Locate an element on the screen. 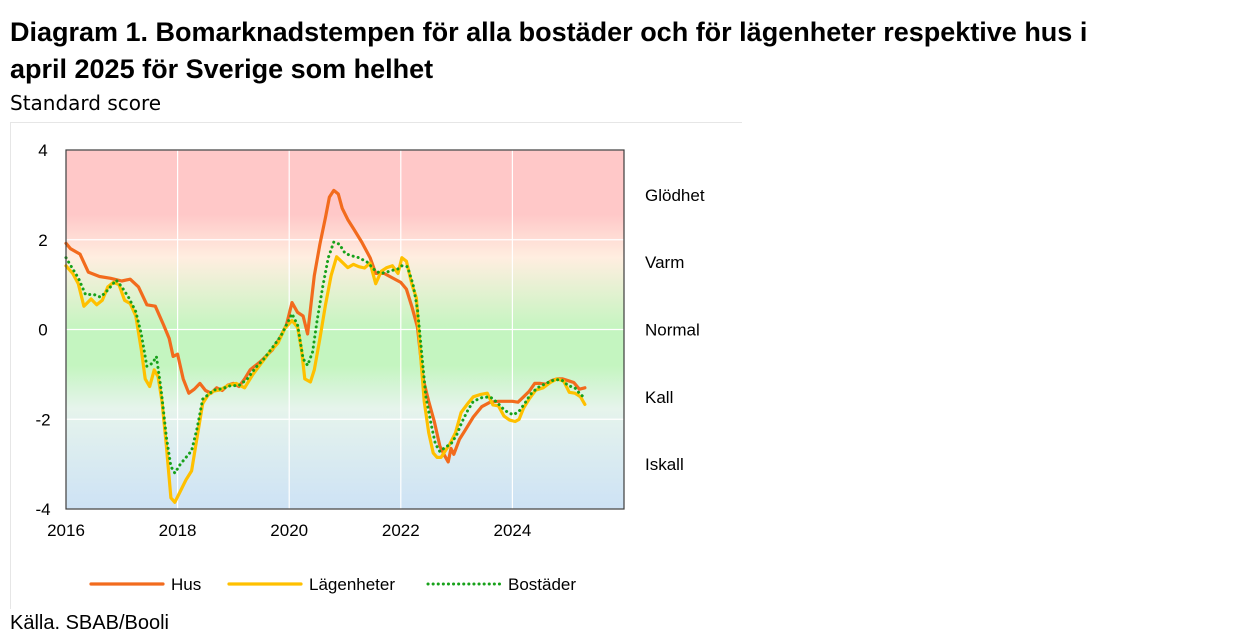 This screenshot has width=1258, height=640. x-tick-label: 2022 is located at coordinates (401, 530).